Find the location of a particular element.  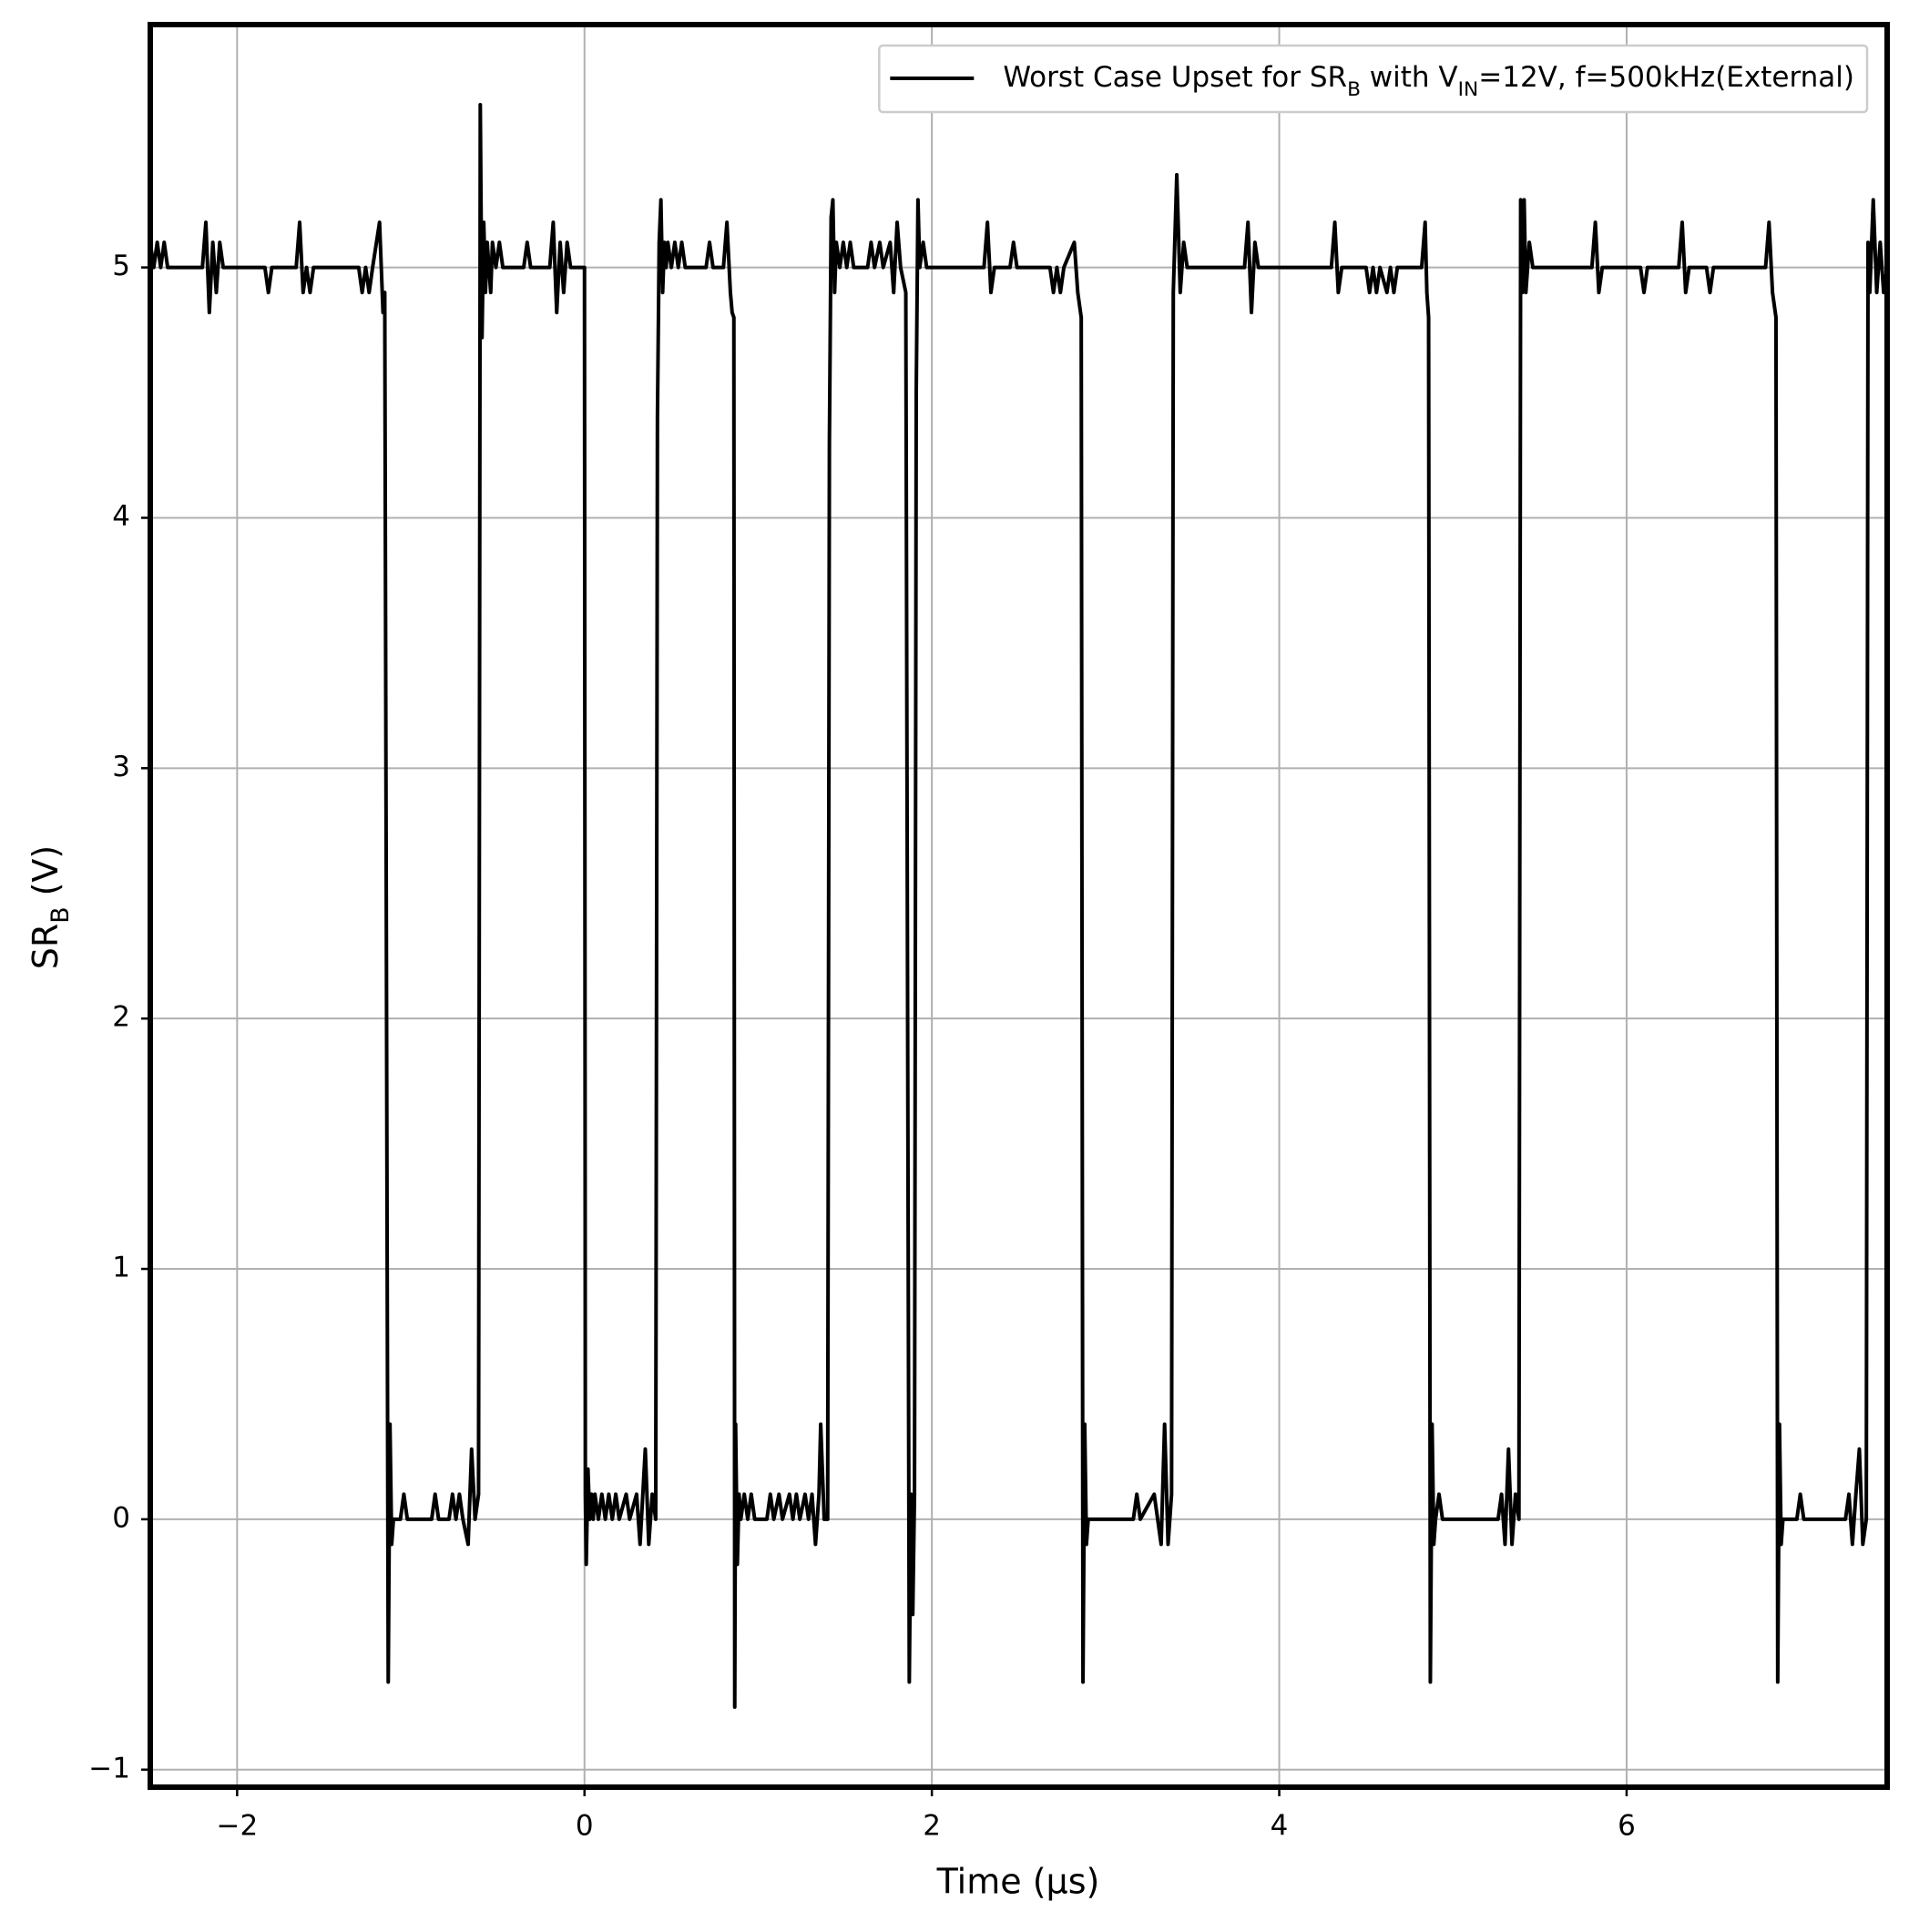

y-tick-label: 5 is located at coordinates (121, 266).